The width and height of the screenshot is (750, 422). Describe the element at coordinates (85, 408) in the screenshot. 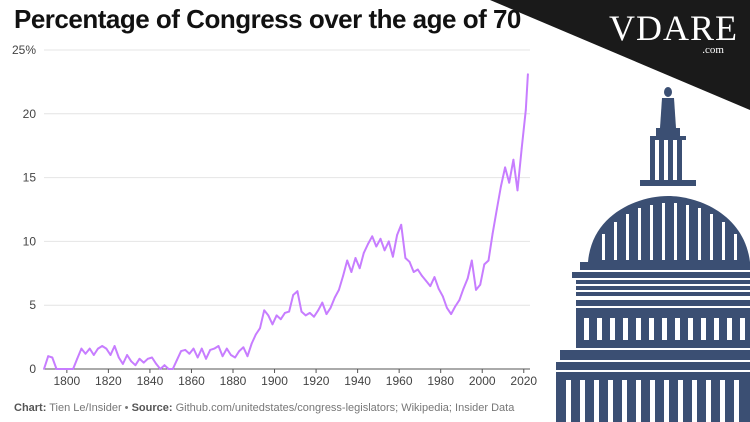

I see `chart-credit: Tien Le/Insider` at that location.